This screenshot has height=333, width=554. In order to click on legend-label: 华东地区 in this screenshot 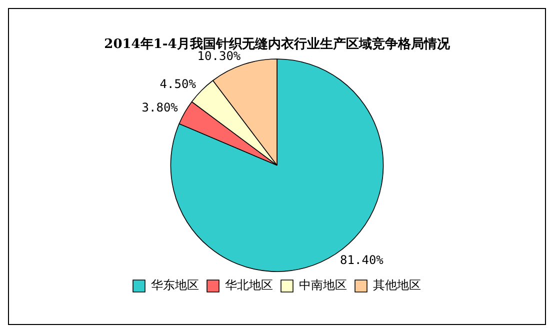, I will do `click(175, 285)`.